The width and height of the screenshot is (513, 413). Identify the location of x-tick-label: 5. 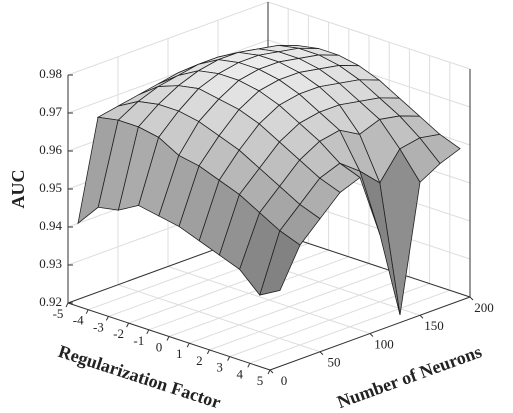
(260, 380).